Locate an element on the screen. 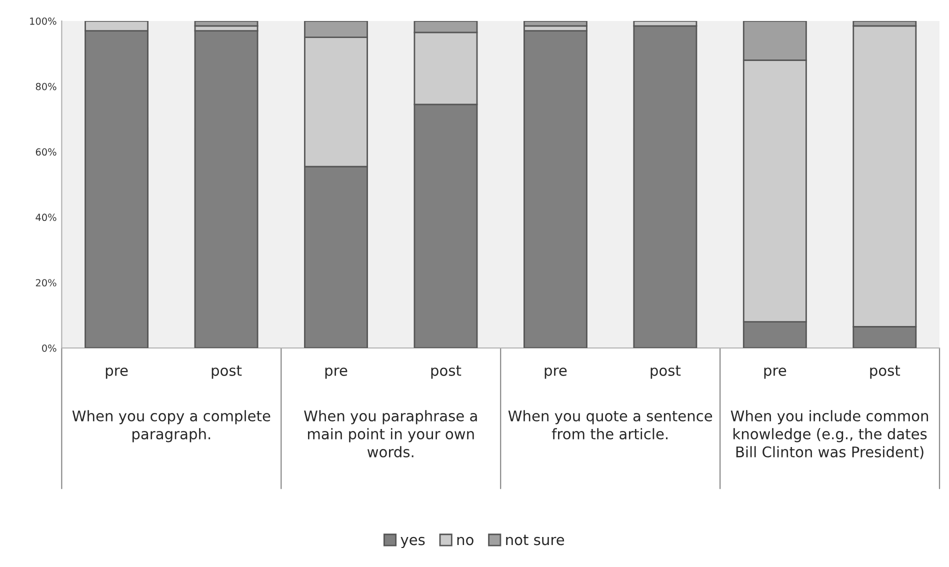 This screenshot has height=567, width=949. legend-label: yes is located at coordinates (412, 542).